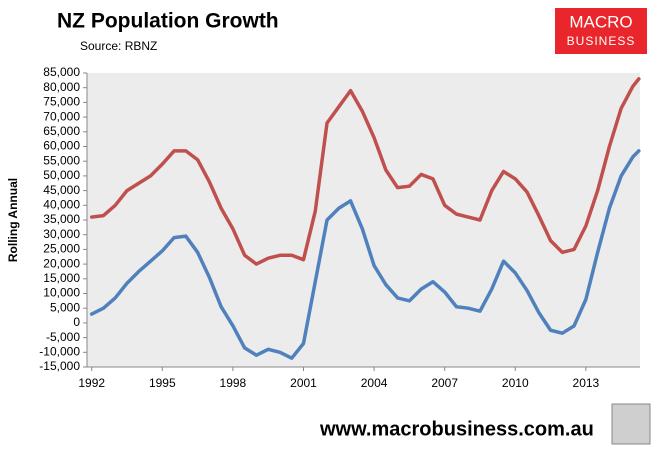  Describe the element at coordinates (61, 72) in the screenshot. I see `y-tick-label: 85,000` at that location.